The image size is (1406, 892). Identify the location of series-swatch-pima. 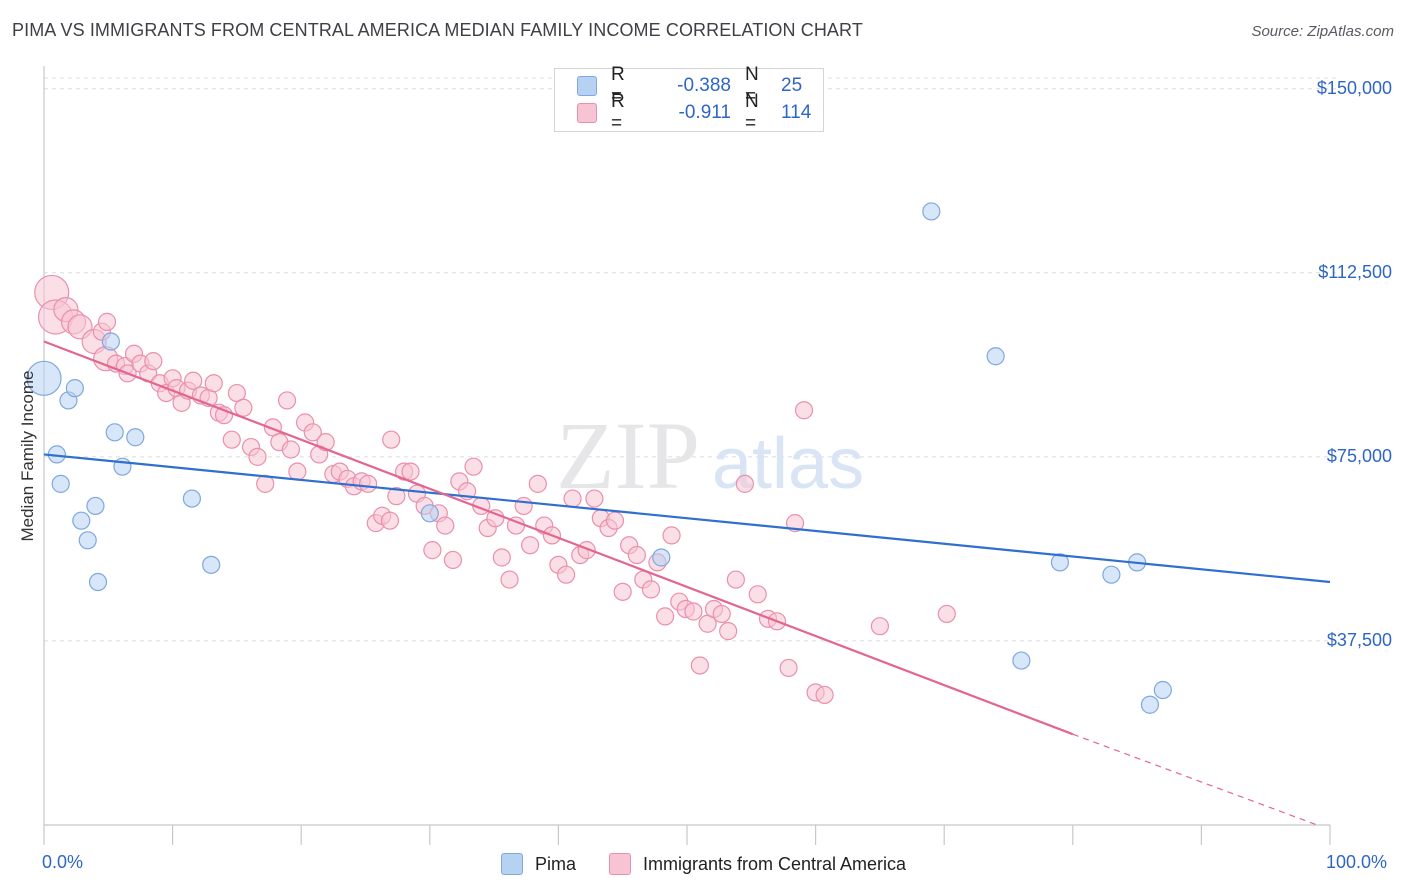
(512, 864).